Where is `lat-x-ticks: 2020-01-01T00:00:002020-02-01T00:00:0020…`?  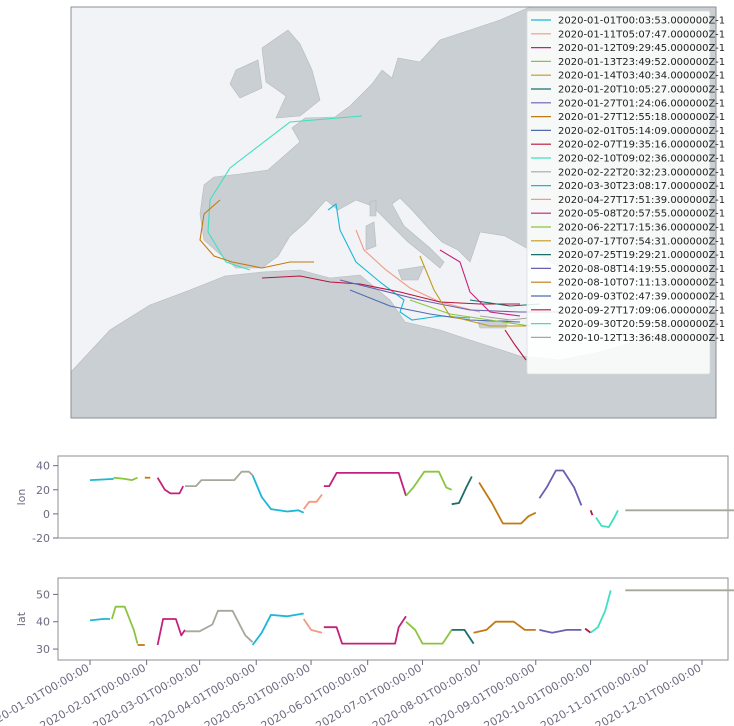 lat-x-ticks: 2020-01-01T00:00:002020-02-01T00:00:0020… is located at coordinates (352, 693).